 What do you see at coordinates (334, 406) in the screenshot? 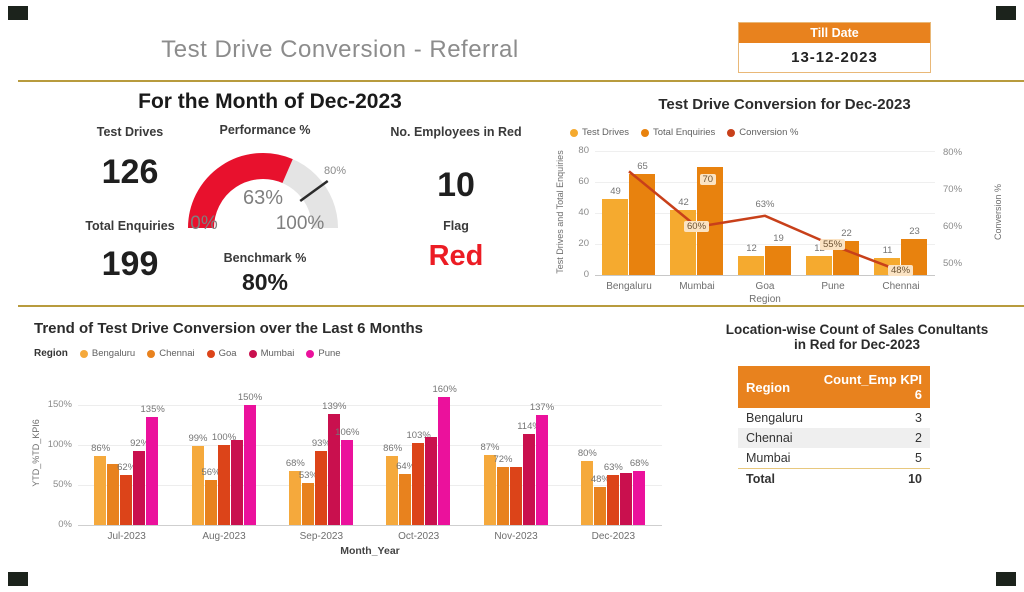
I see `bar-value-label: 139%` at bounding box center [334, 406].